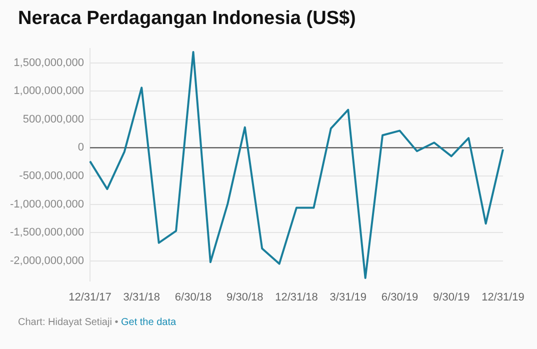 The height and width of the screenshot is (349, 537). What do you see at coordinates (451, 297) in the screenshot?
I see `x-tick-label: 9/30/19` at bounding box center [451, 297].